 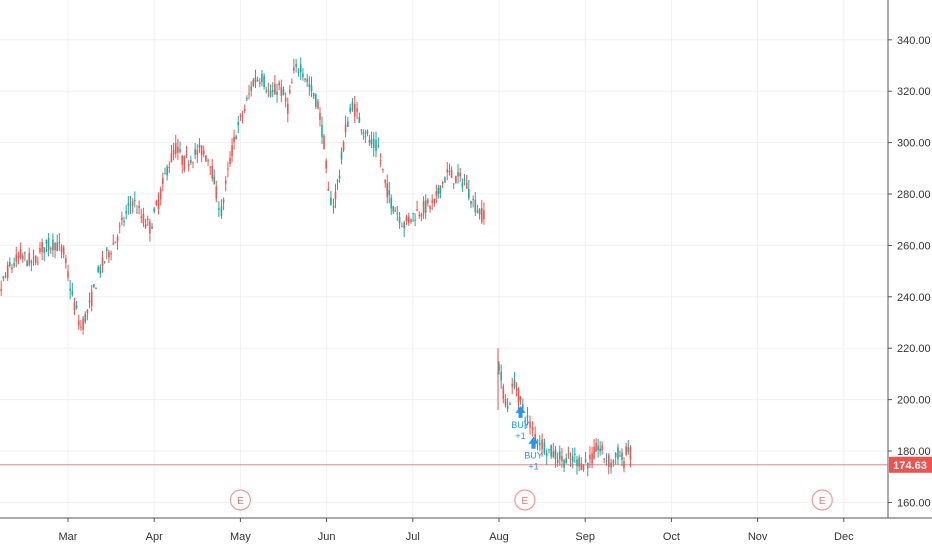 I want to click on last-price-label: 174.63, so click(x=910, y=466).